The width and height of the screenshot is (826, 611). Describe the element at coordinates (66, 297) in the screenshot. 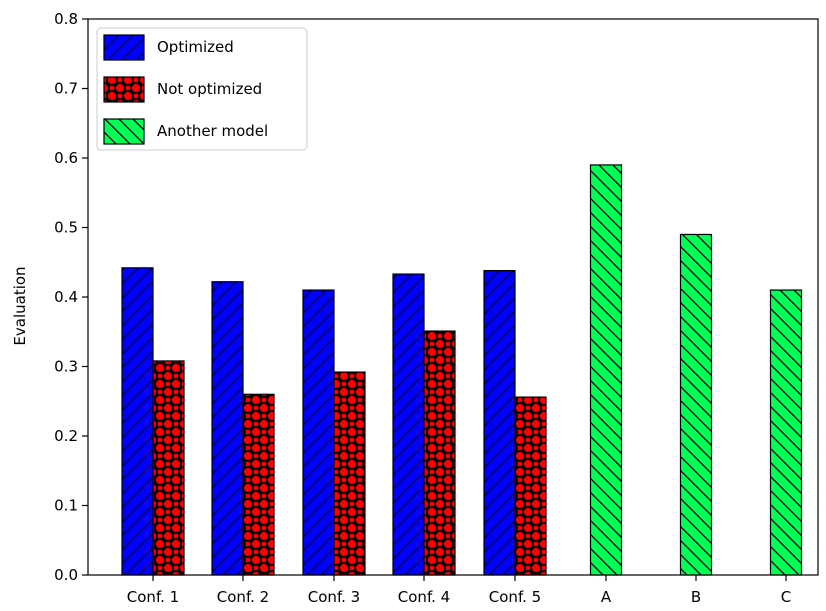

I see `y-tick-label: 0.4` at that location.